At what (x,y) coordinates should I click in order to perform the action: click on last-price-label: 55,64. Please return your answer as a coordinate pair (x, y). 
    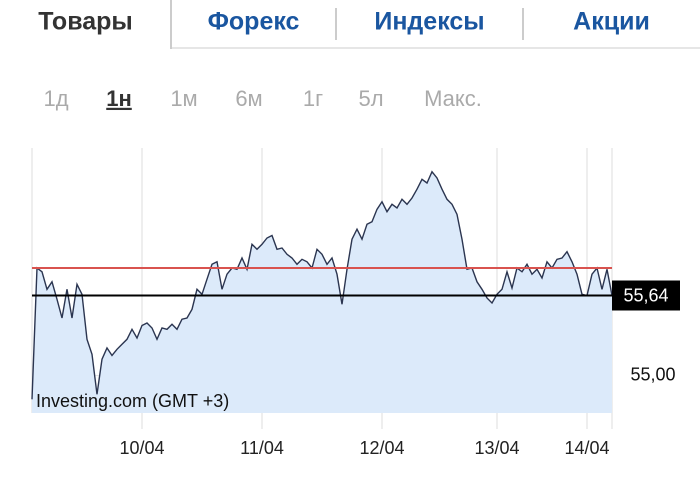
    Looking at the image, I should click on (645, 295).